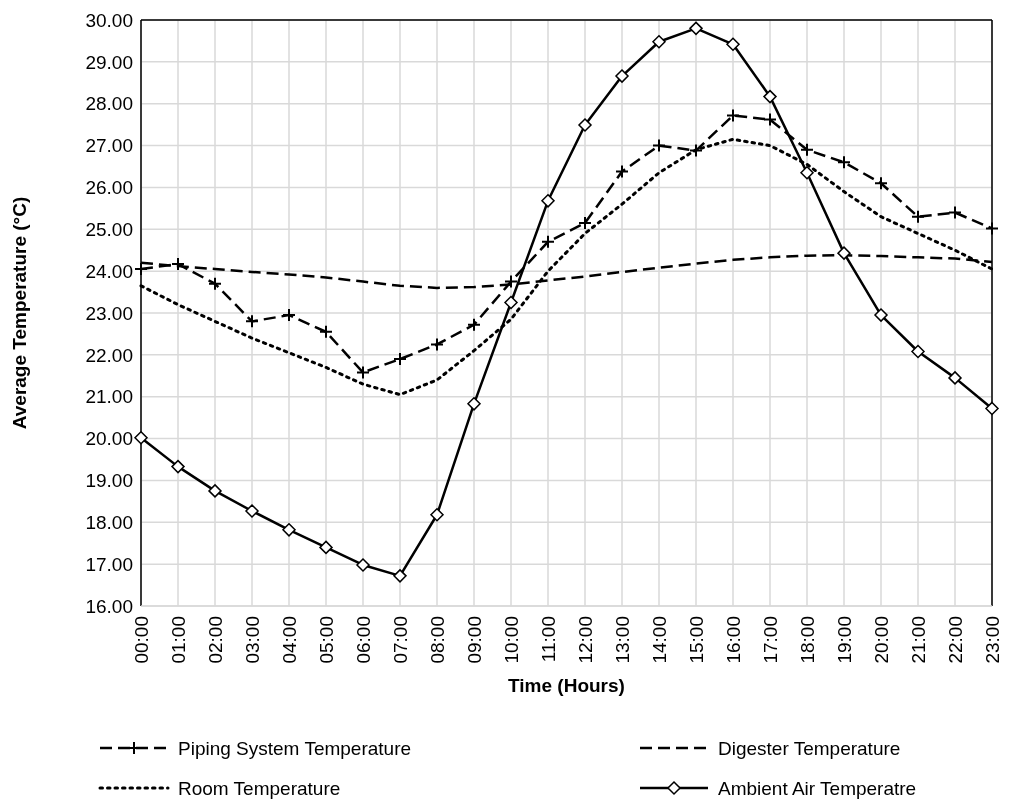 This screenshot has height=804, width=1011. What do you see at coordinates (109, 355) in the screenshot?
I see `y-tick-label: 22.00` at bounding box center [109, 355].